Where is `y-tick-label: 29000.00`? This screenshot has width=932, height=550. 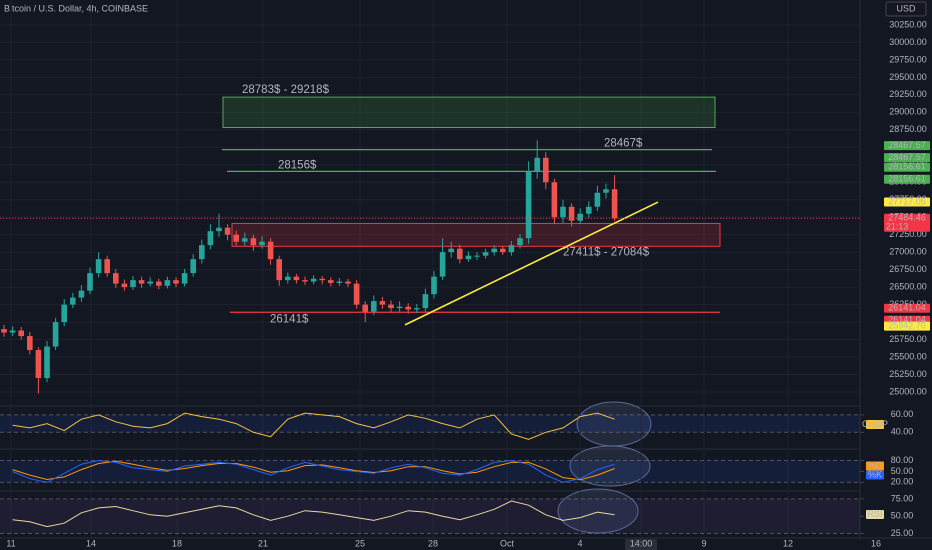
y-tick-label: 29000.00 is located at coordinates (908, 112).